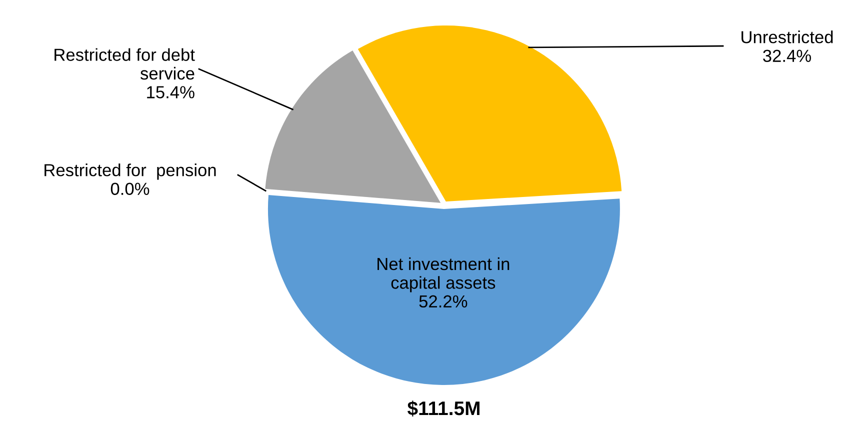 The width and height of the screenshot is (848, 423). What do you see at coordinates (130, 172) in the screenshot?
I see `legend-label: Restricted for pension` at bounding box center [130, 172].